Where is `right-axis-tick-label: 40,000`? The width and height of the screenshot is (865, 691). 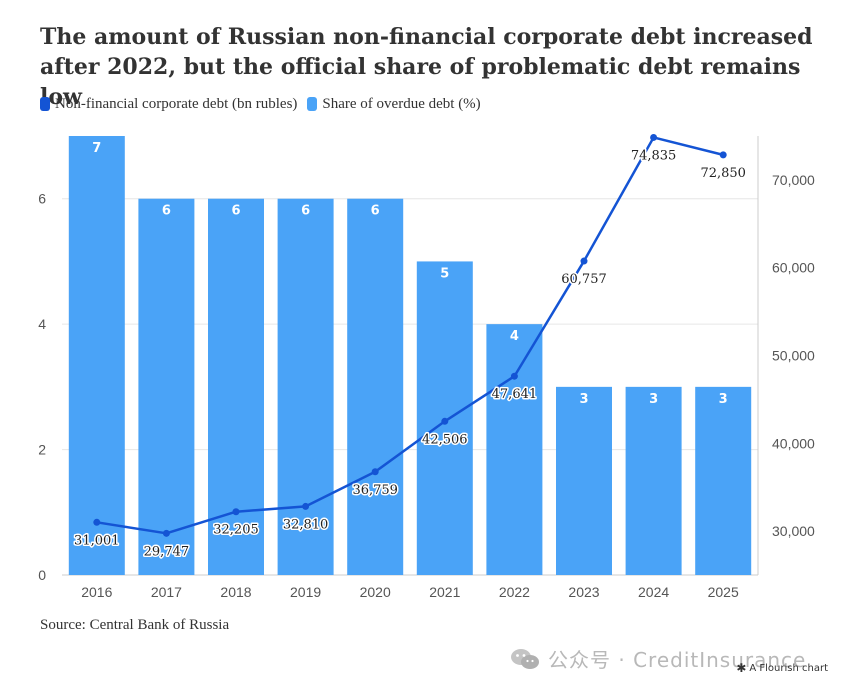
right-axis-tick-label: 40,000 is located at coordinates (793, 443).